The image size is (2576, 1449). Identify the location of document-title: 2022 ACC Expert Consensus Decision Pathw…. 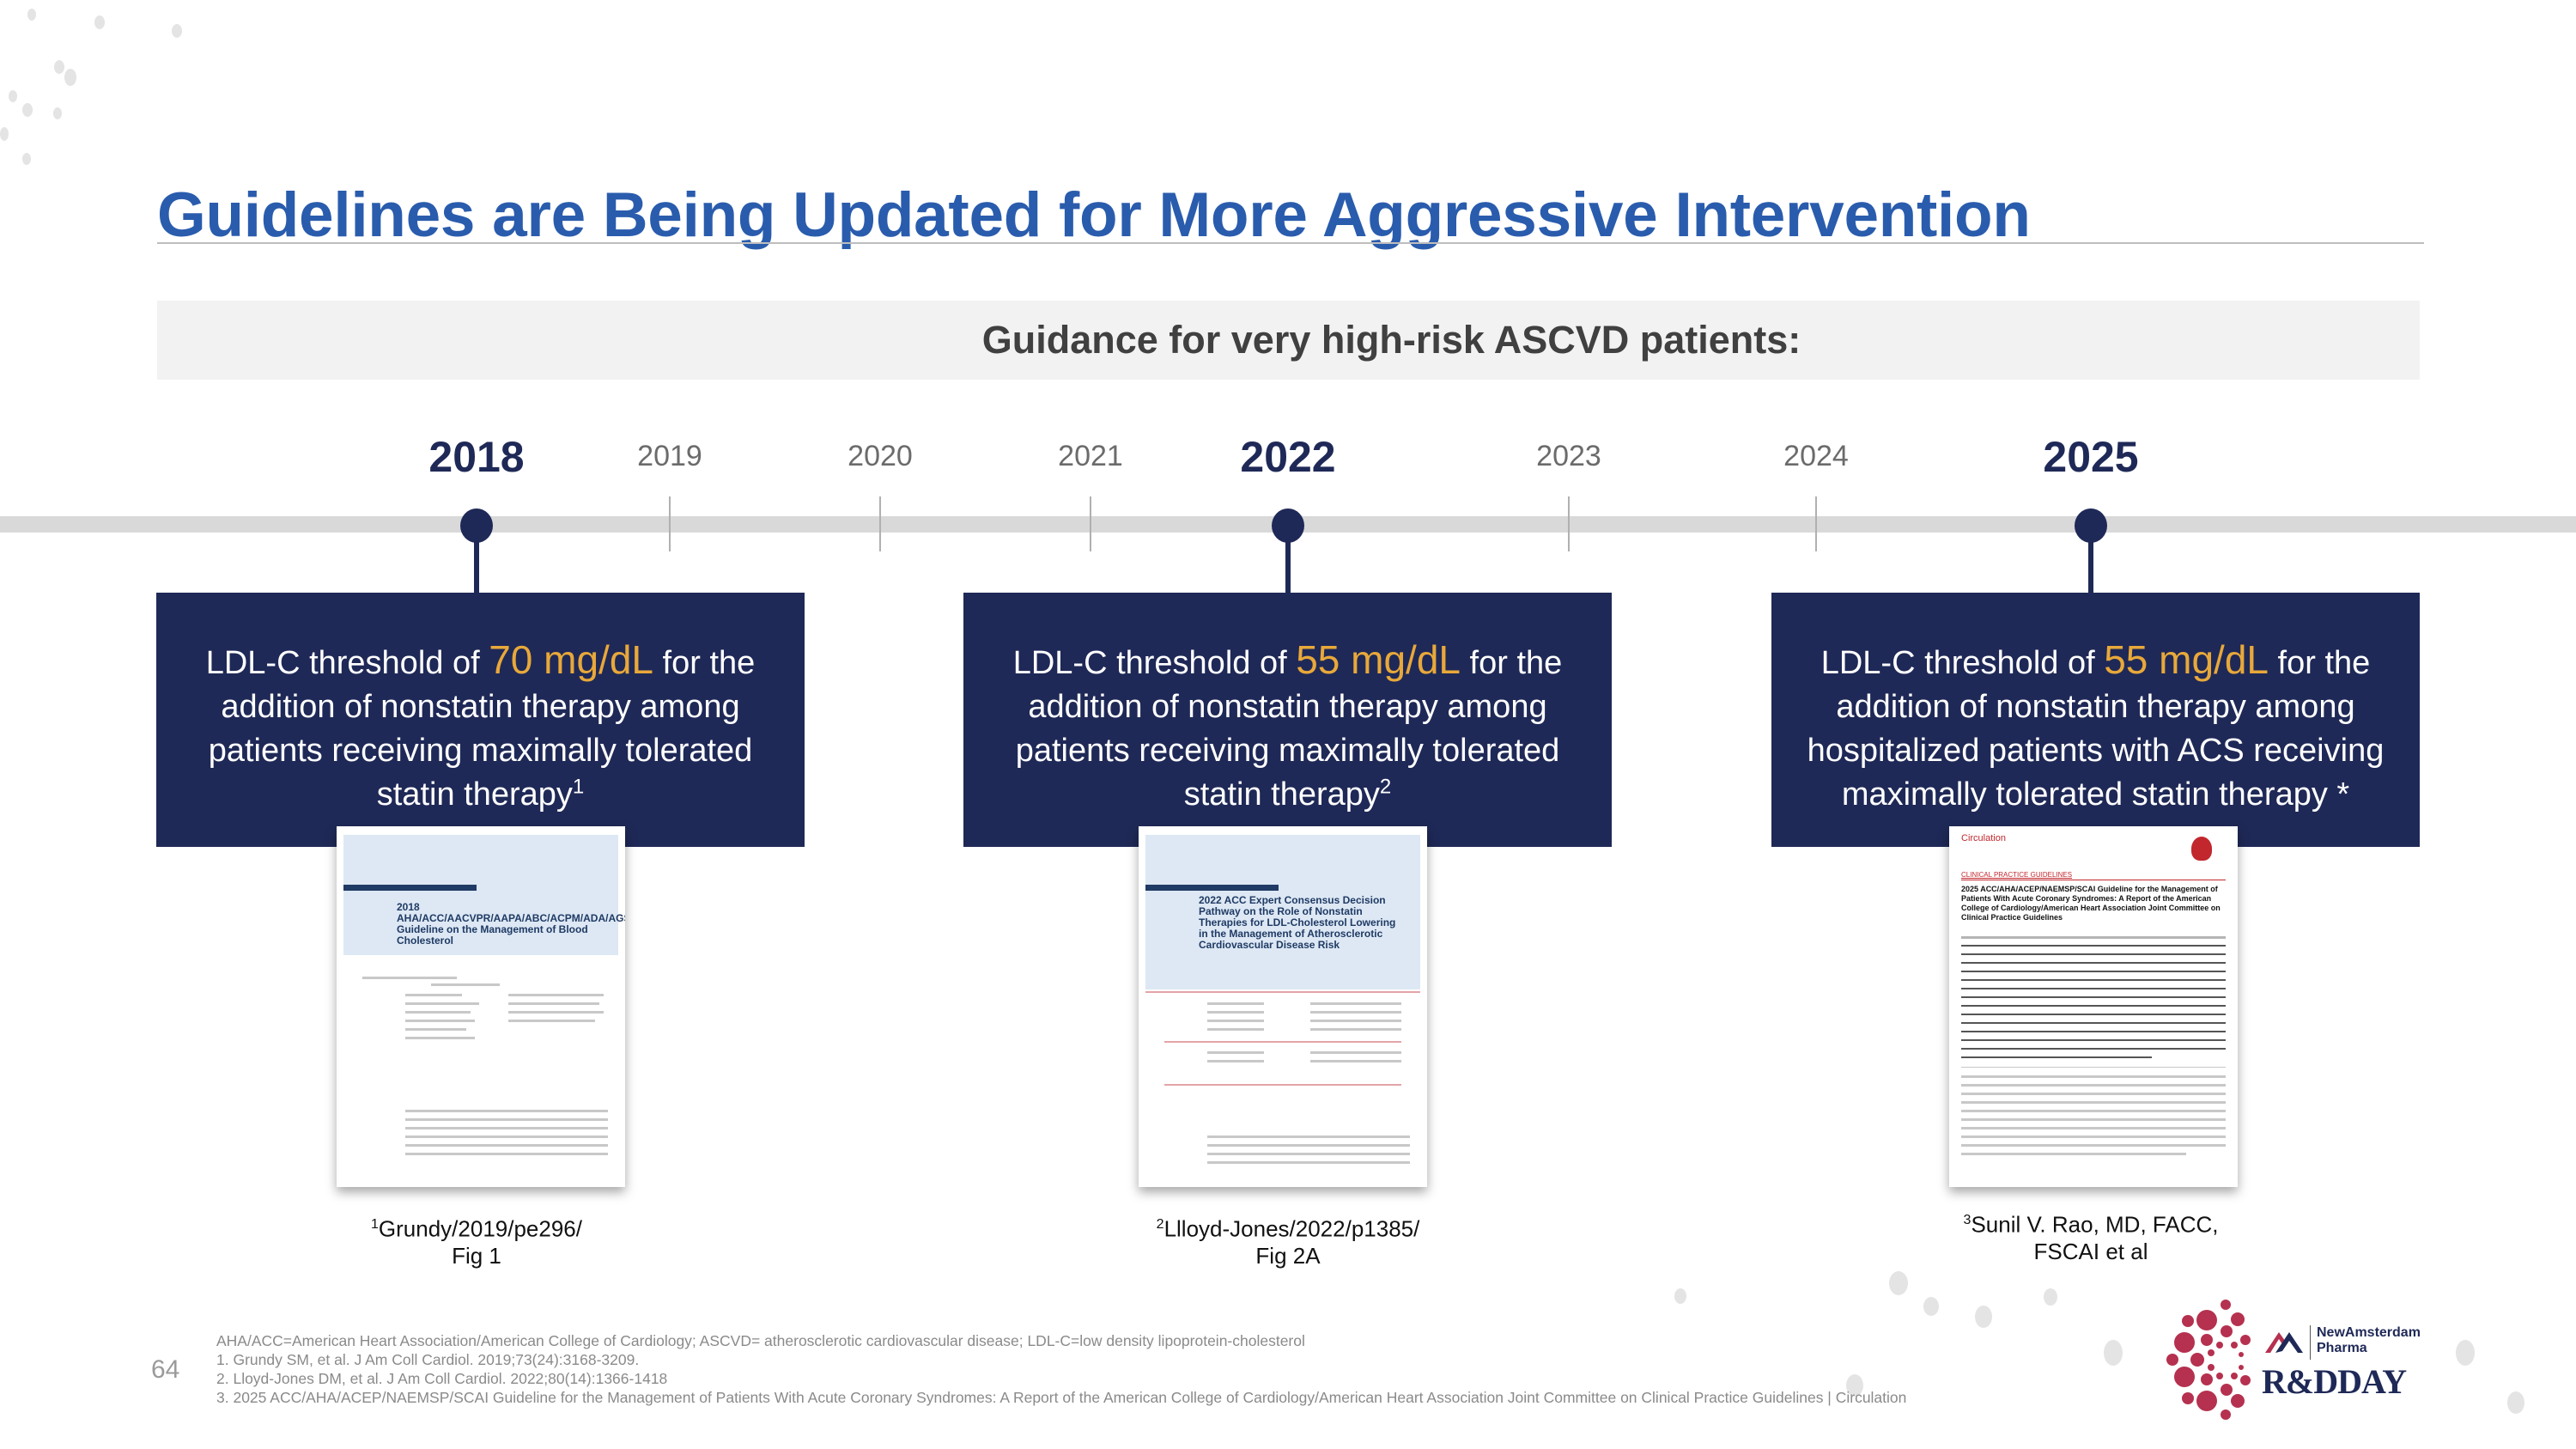
(1297, 922).